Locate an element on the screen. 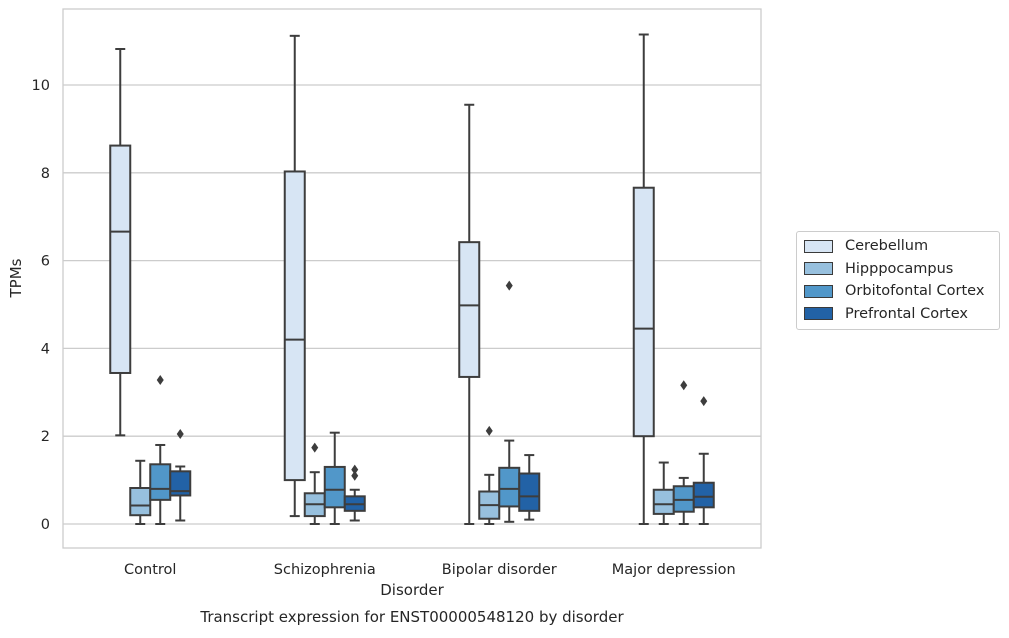  y-tick-label: 6 is located at coordinates (45, 262).